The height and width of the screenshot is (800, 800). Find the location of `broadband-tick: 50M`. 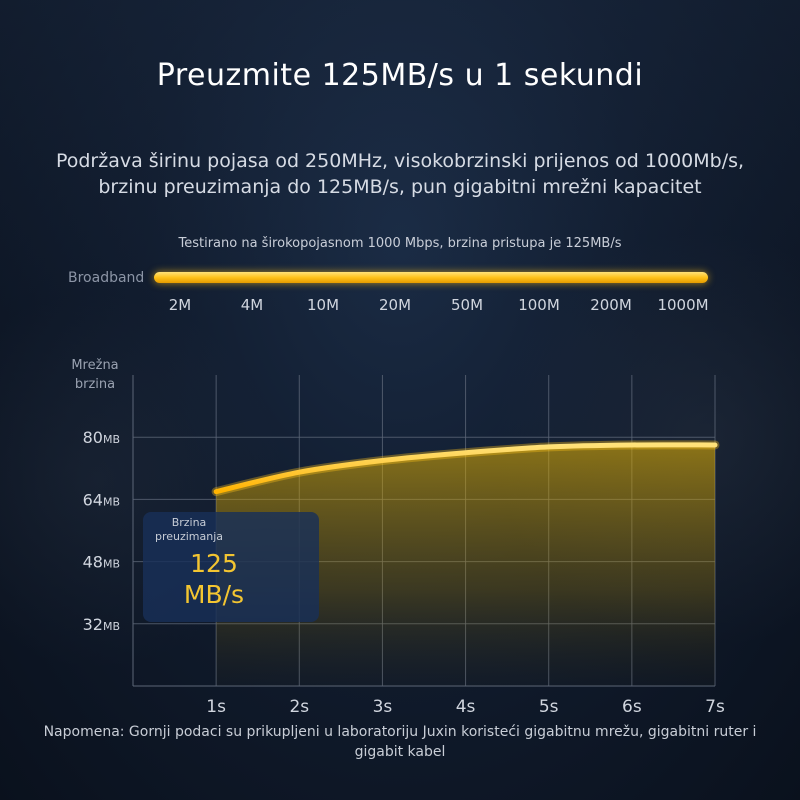

broadband-tick: 50M is located at coordinates (467, 305).